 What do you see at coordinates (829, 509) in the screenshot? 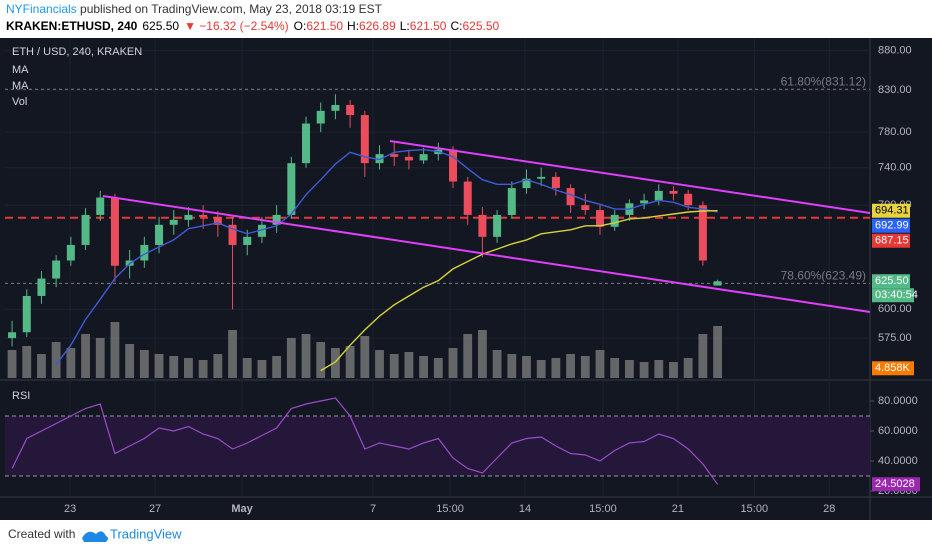
I see `x-tick-label: 28` at bounding box center [829, 509].